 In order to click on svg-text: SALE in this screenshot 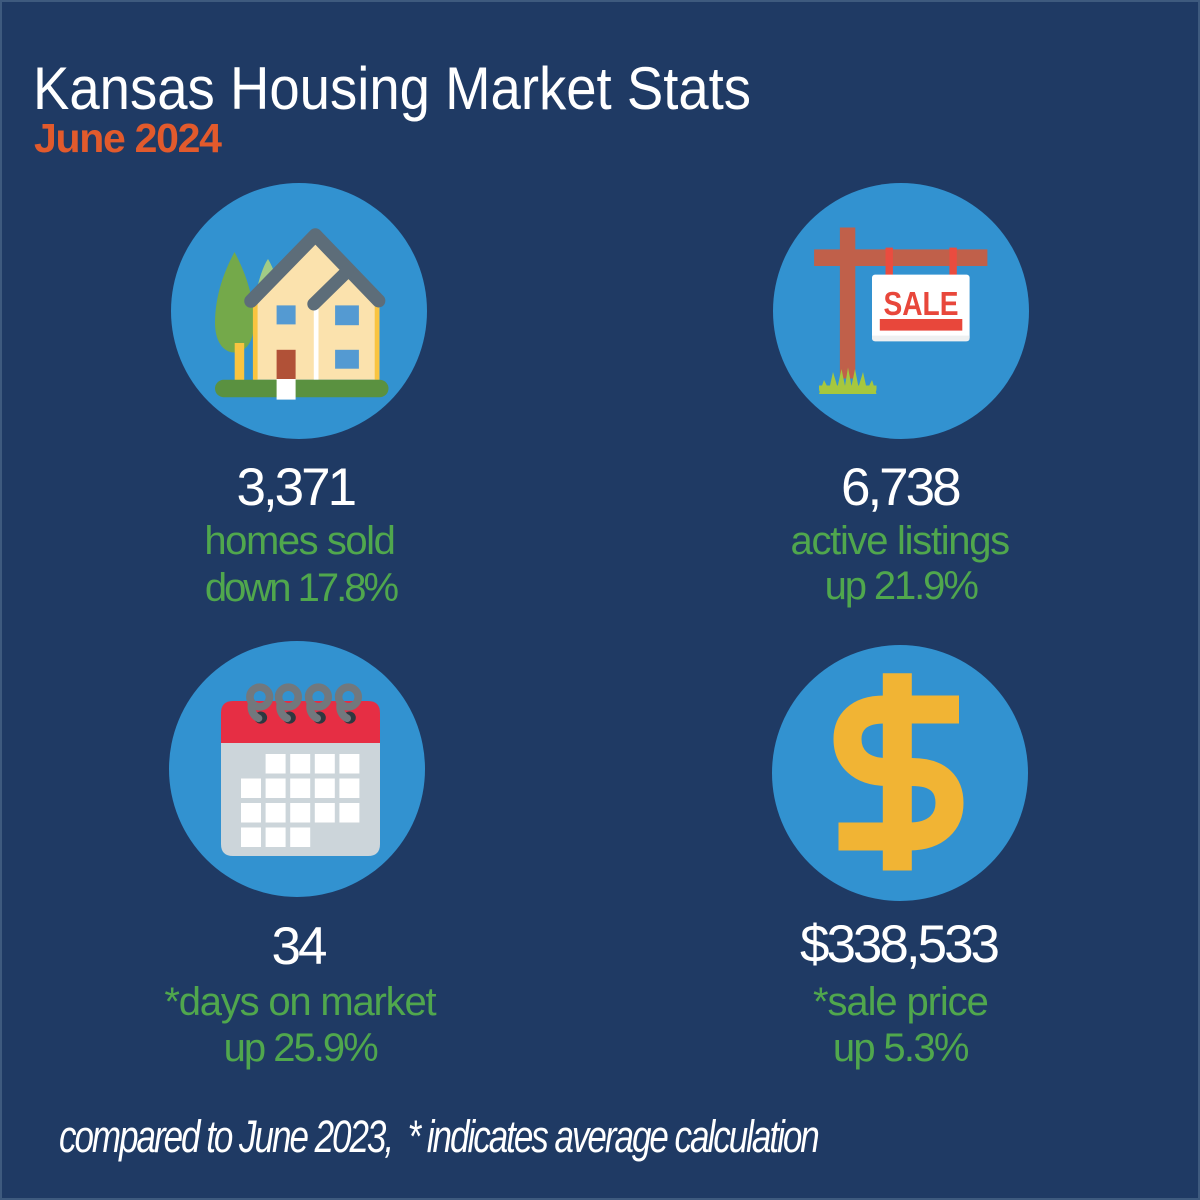, I will do `click(920, 304)`.